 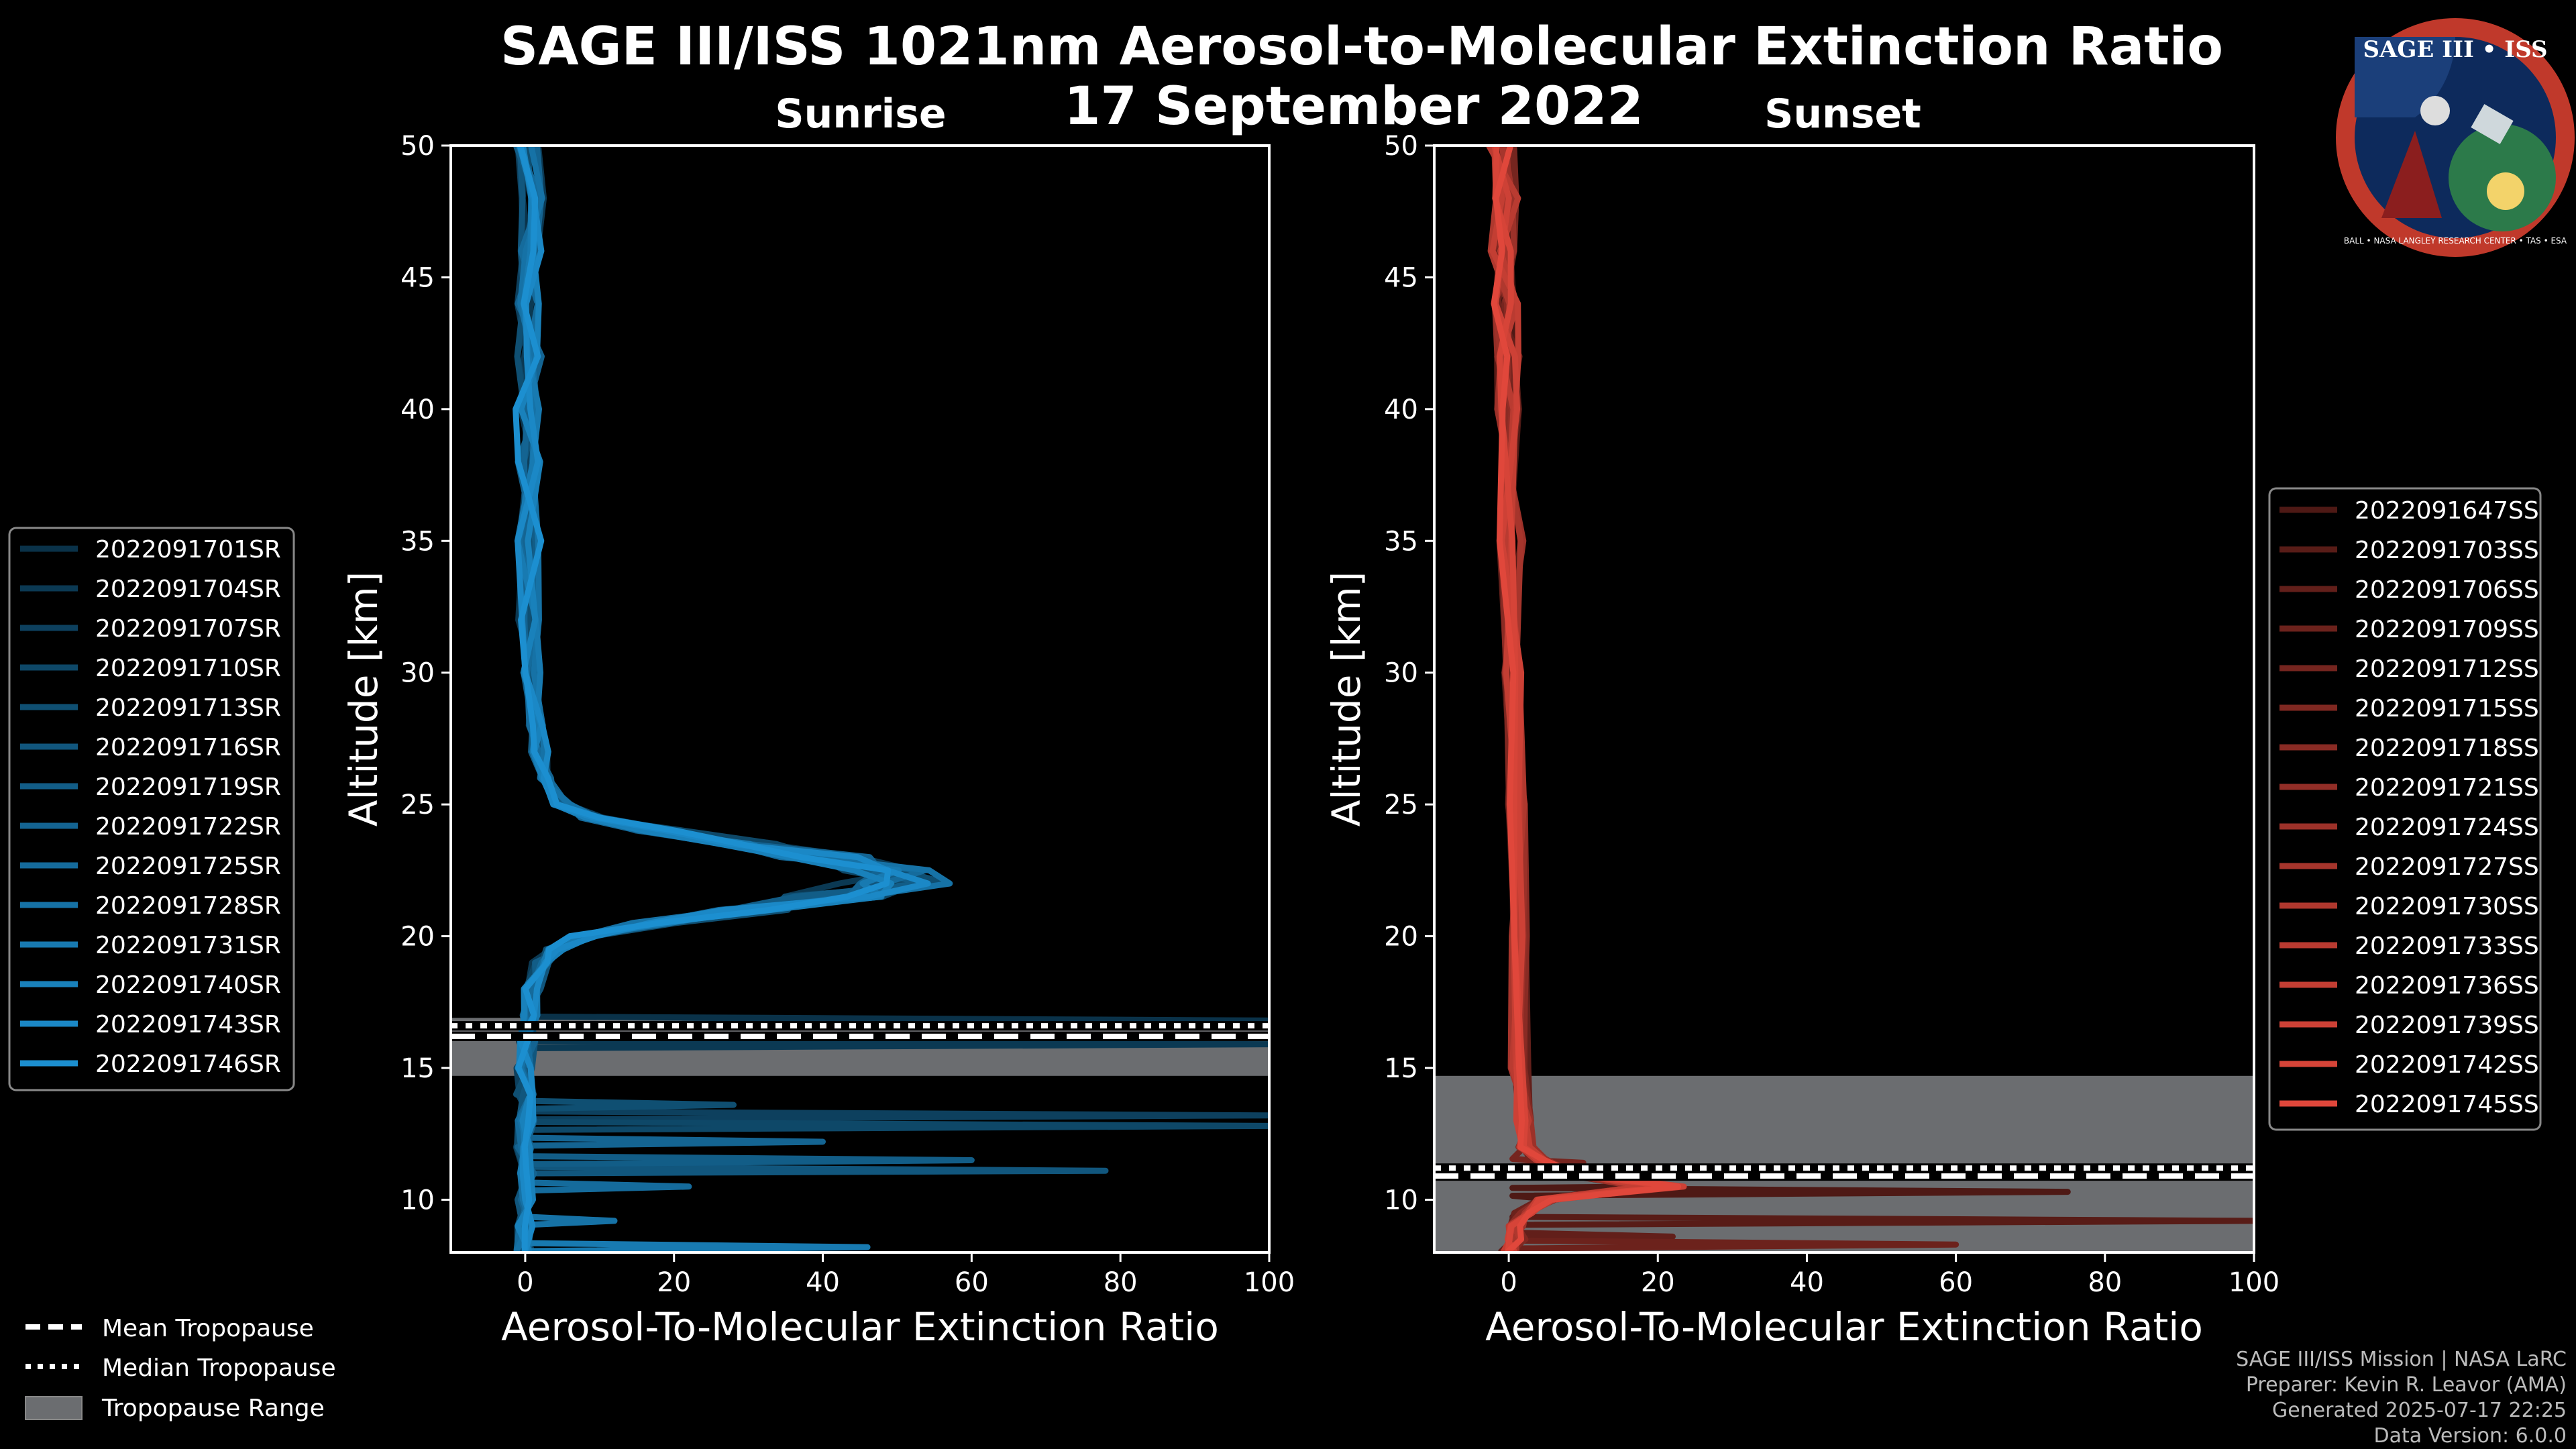 I want to click on sr-legend-label-2022091743SR: 2022091743SR, so click(x=188, y=1024).